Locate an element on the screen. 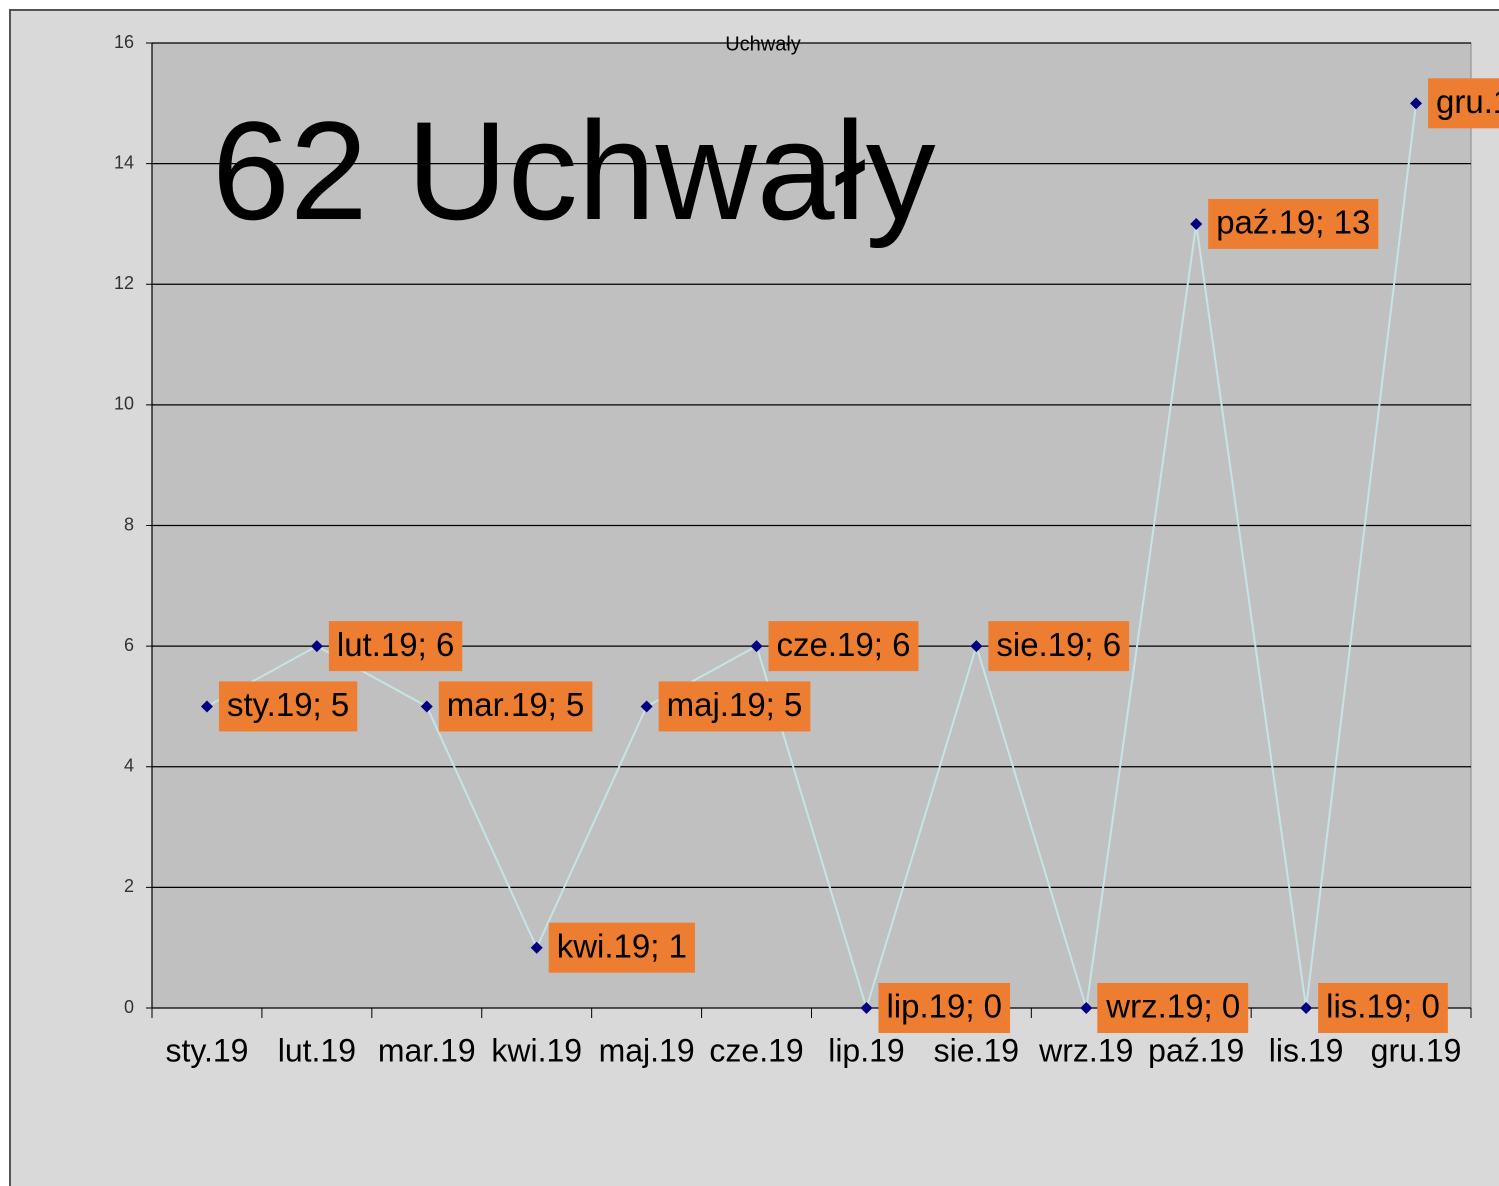 The height and width of the screenshot is (1186, 1499). data-label: lip.19; 0 is located at coordinates (944, 1006).